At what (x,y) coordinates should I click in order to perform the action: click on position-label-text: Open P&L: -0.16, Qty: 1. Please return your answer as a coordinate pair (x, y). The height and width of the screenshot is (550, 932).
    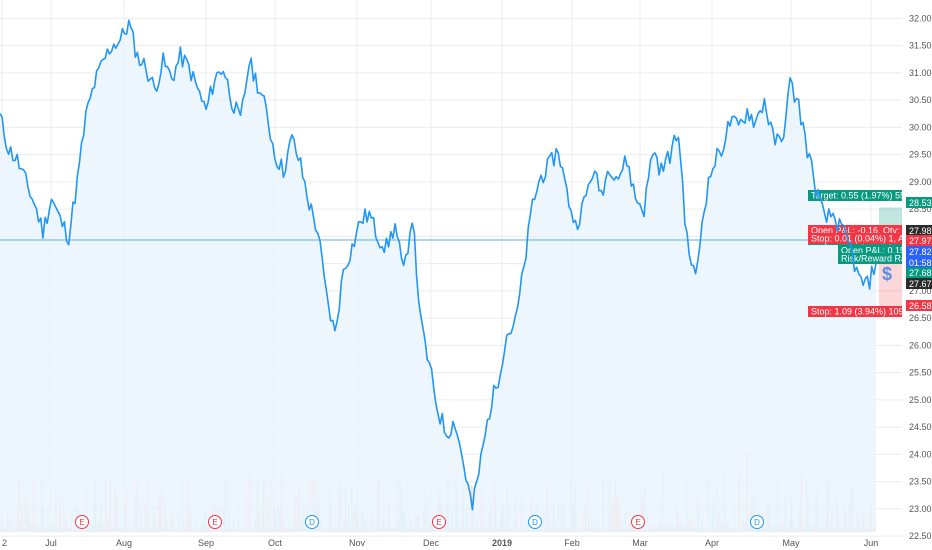
    Looking at the image, I should click on (859, 231).